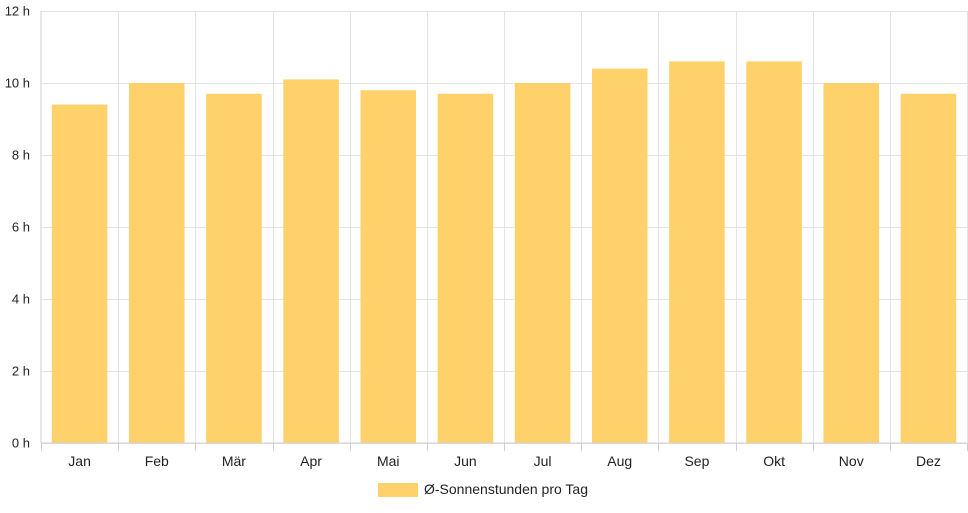 Image resolution: width=968 pixels, height=513 pixels. What do you see at coordinates (311, 461) in the screenshot?
I see `x-tick-label: Apr` at bounding box center [311, 461].